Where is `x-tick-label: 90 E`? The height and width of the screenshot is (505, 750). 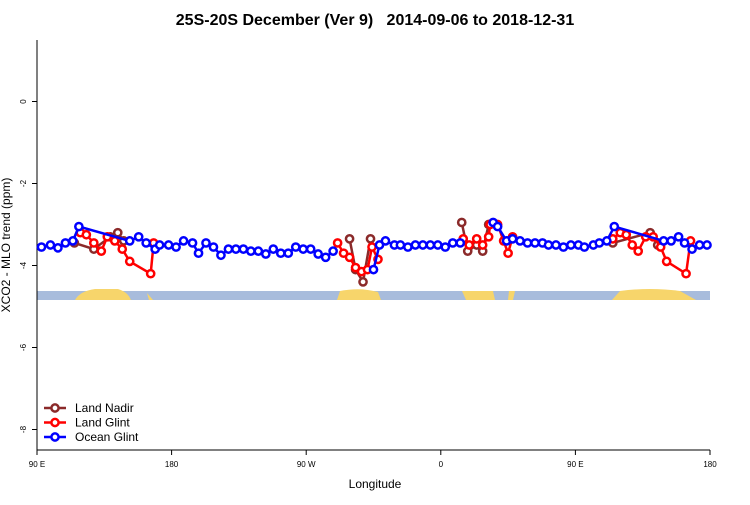 x-tick-label: 90 E is located at coordinates (37, 464).